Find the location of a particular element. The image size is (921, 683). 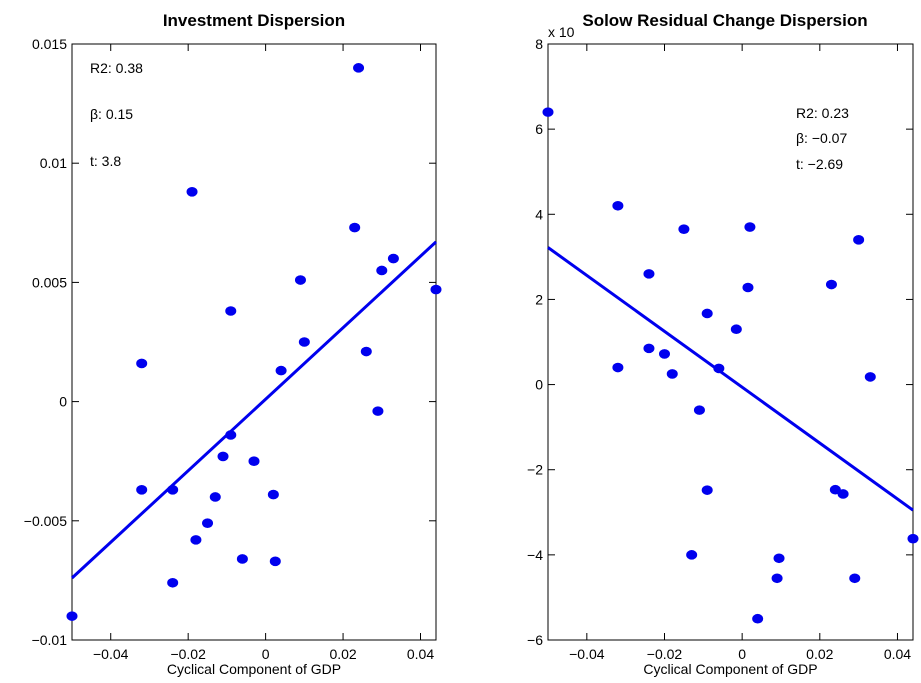

stat-annotation: t: 3.8 is located at coordinates (105, 161).